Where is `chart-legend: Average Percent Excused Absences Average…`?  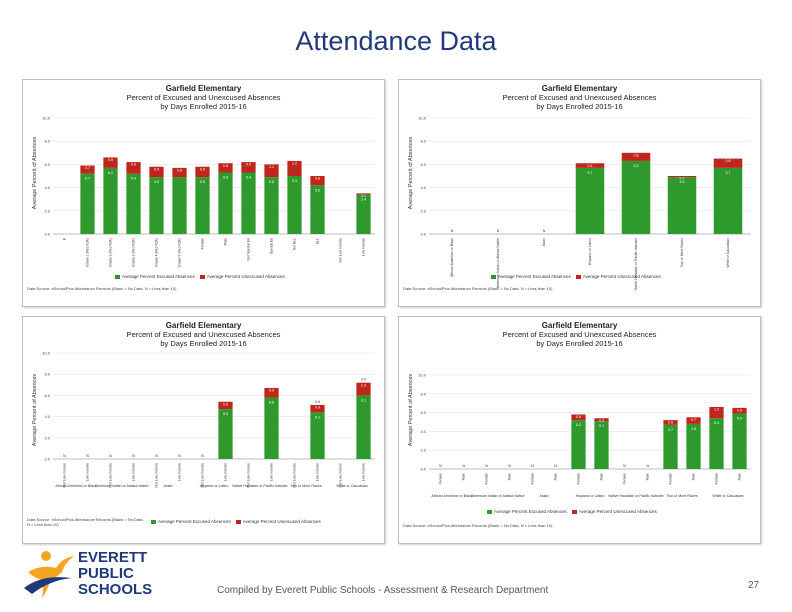
chart-legend: Average Percent Excused Absences Average… is located at coordinates (576, 276).